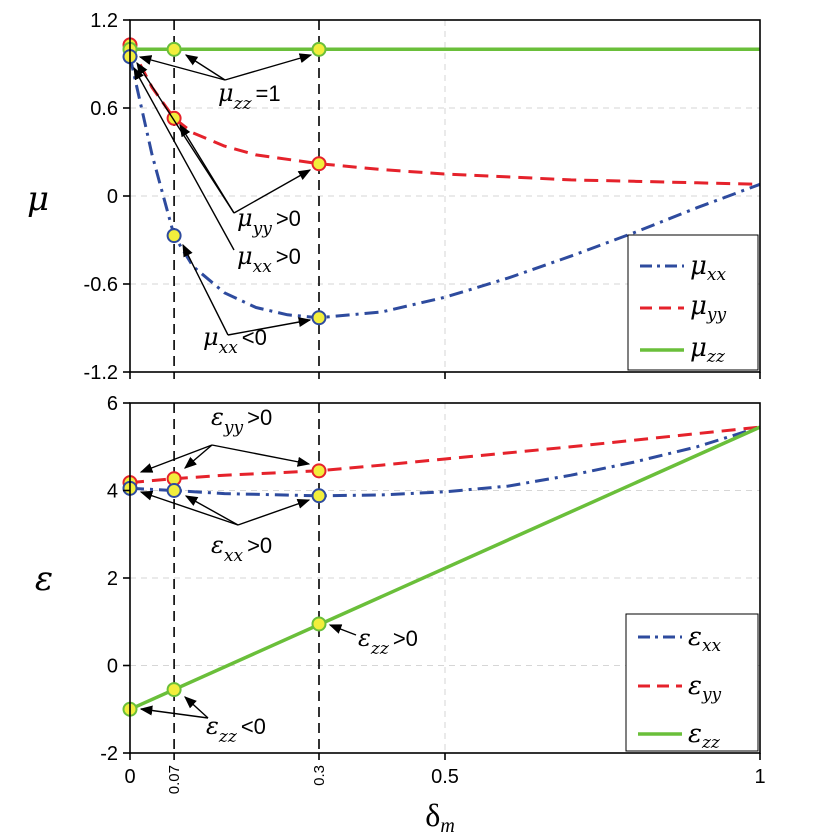  Describe the element at coordinates (440, 815) in the screenshot. I see `x-axis-label: δm` at that location.